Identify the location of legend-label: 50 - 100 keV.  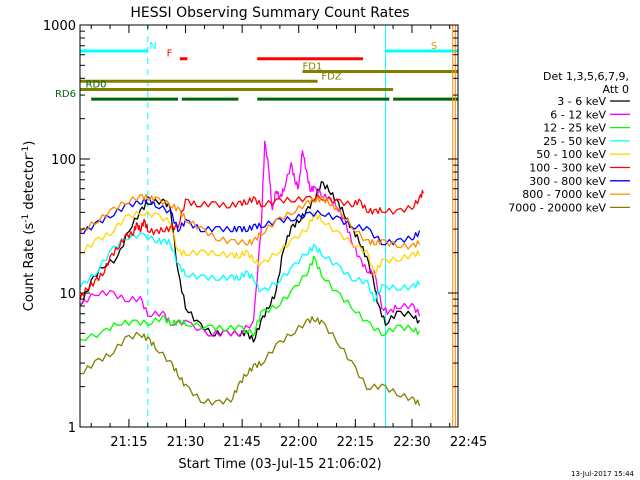
(571, 154).